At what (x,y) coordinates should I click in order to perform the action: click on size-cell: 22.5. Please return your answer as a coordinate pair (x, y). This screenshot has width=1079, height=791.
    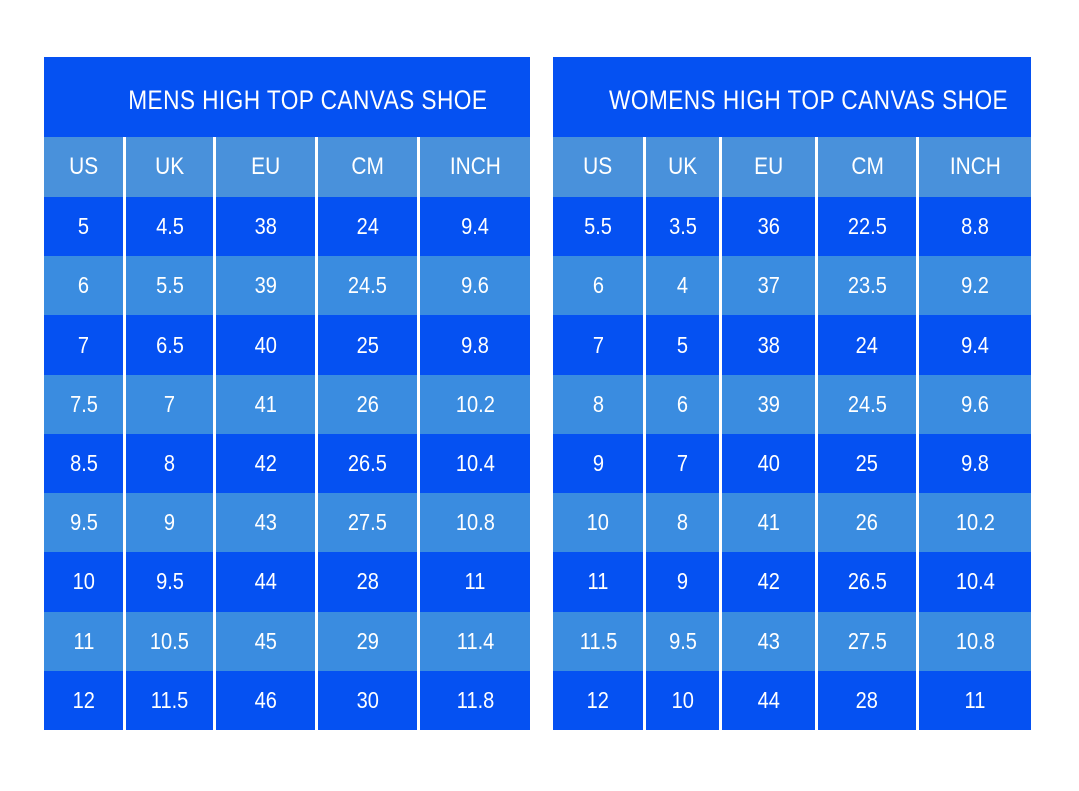
    Looking at the image, I should click on (869, 227).